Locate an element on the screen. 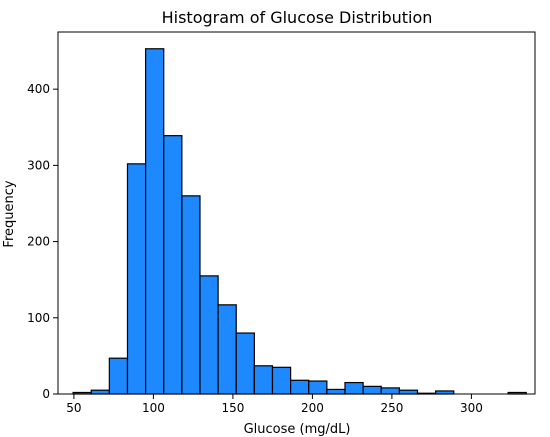 The width and height of the screenshot is (550, 437). y-axis-ticks: 0 100 200 300 400 is located at coordinates (42, 241).